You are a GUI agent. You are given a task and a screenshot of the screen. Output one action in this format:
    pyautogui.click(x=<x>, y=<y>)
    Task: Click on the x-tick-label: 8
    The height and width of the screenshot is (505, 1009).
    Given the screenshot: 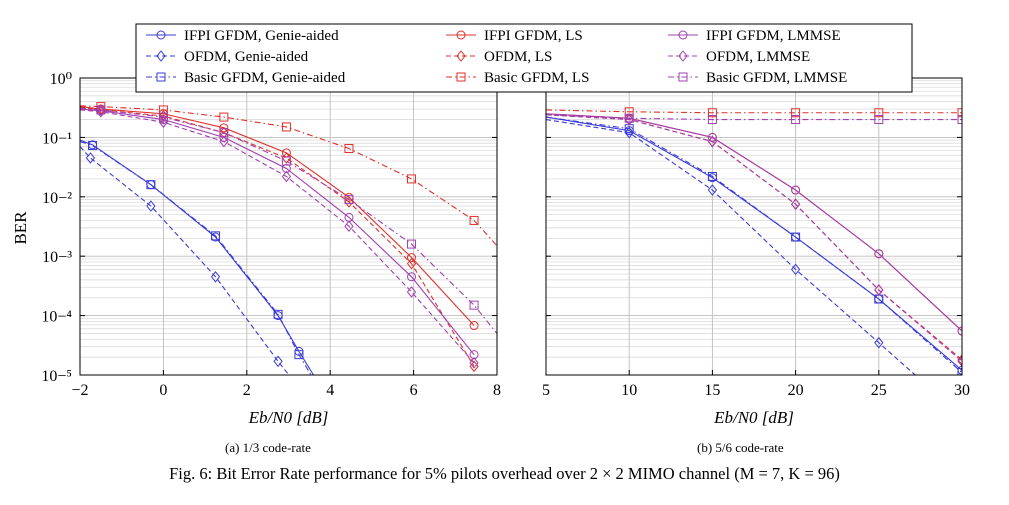 What is the action you would take?
    pyautogui.click(x=497, y=390)
    